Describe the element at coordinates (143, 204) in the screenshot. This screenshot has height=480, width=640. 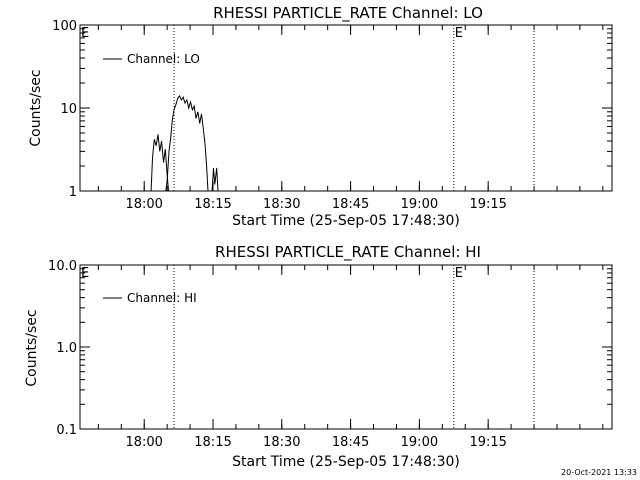
I see `panel-lo-x-tick-label: 18:00` at that location.